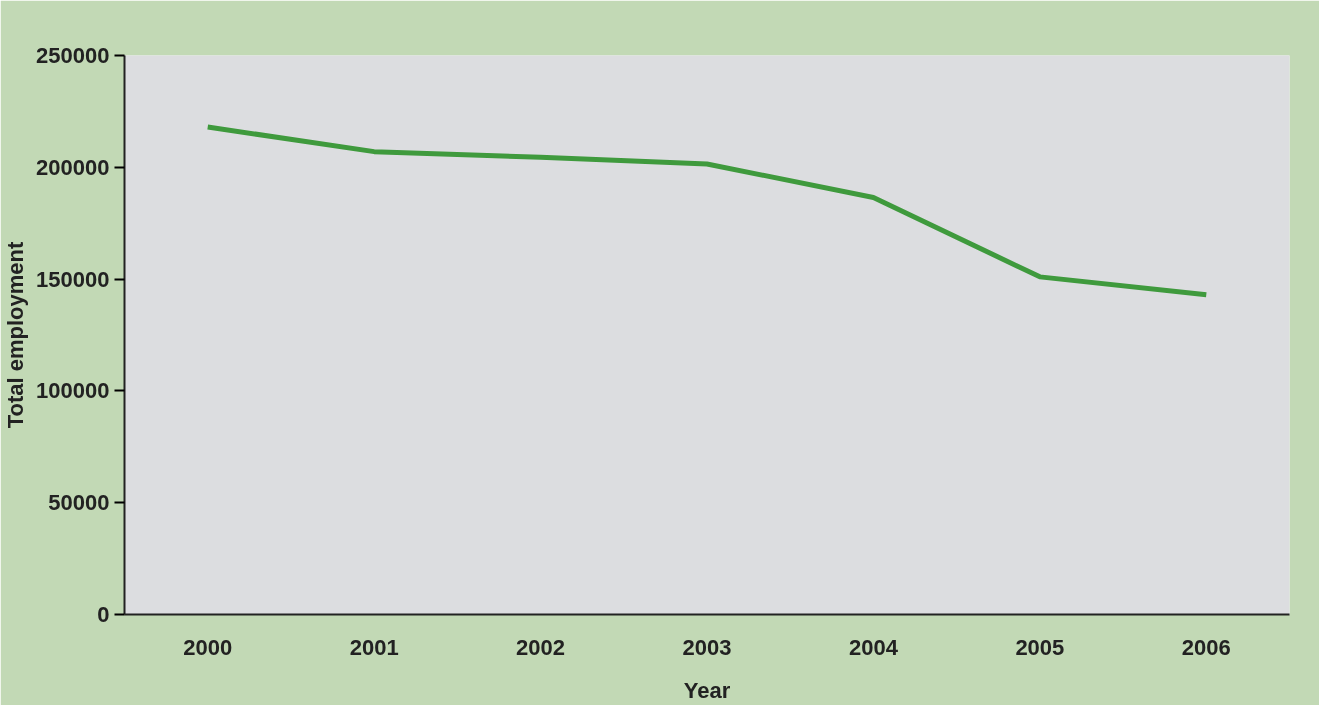 This screenshot has width=1319, height=705. Describe the element at coordinates (73, 391) in the screenshot. I see `y-tick-label: 100000` at that location.